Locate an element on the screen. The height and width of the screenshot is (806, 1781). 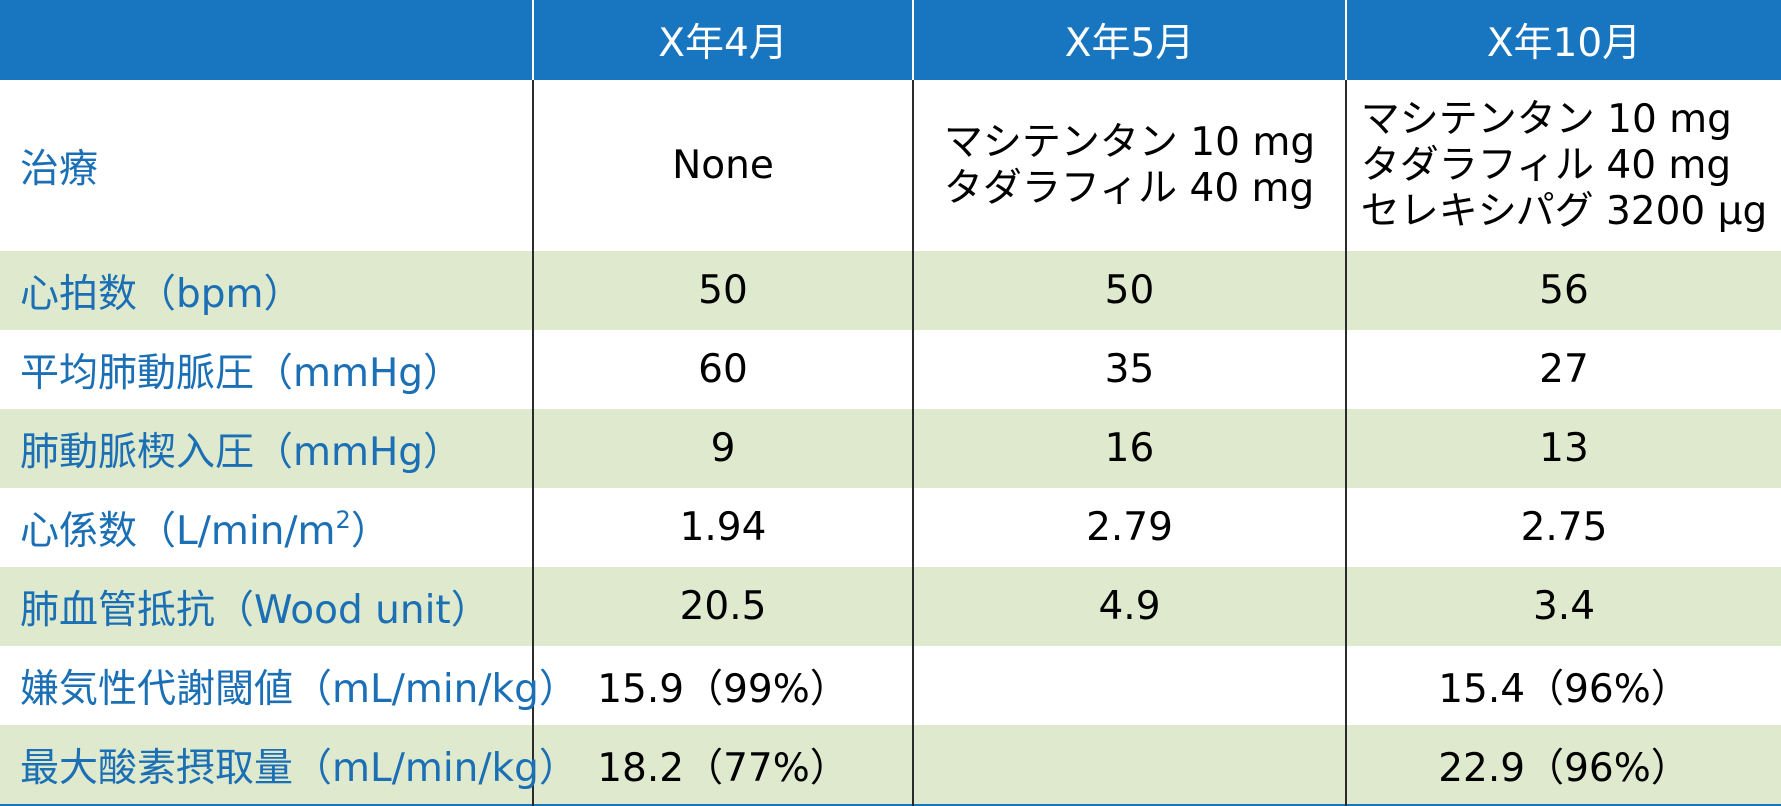
table-cell: None is located at coordinates (722, 165).